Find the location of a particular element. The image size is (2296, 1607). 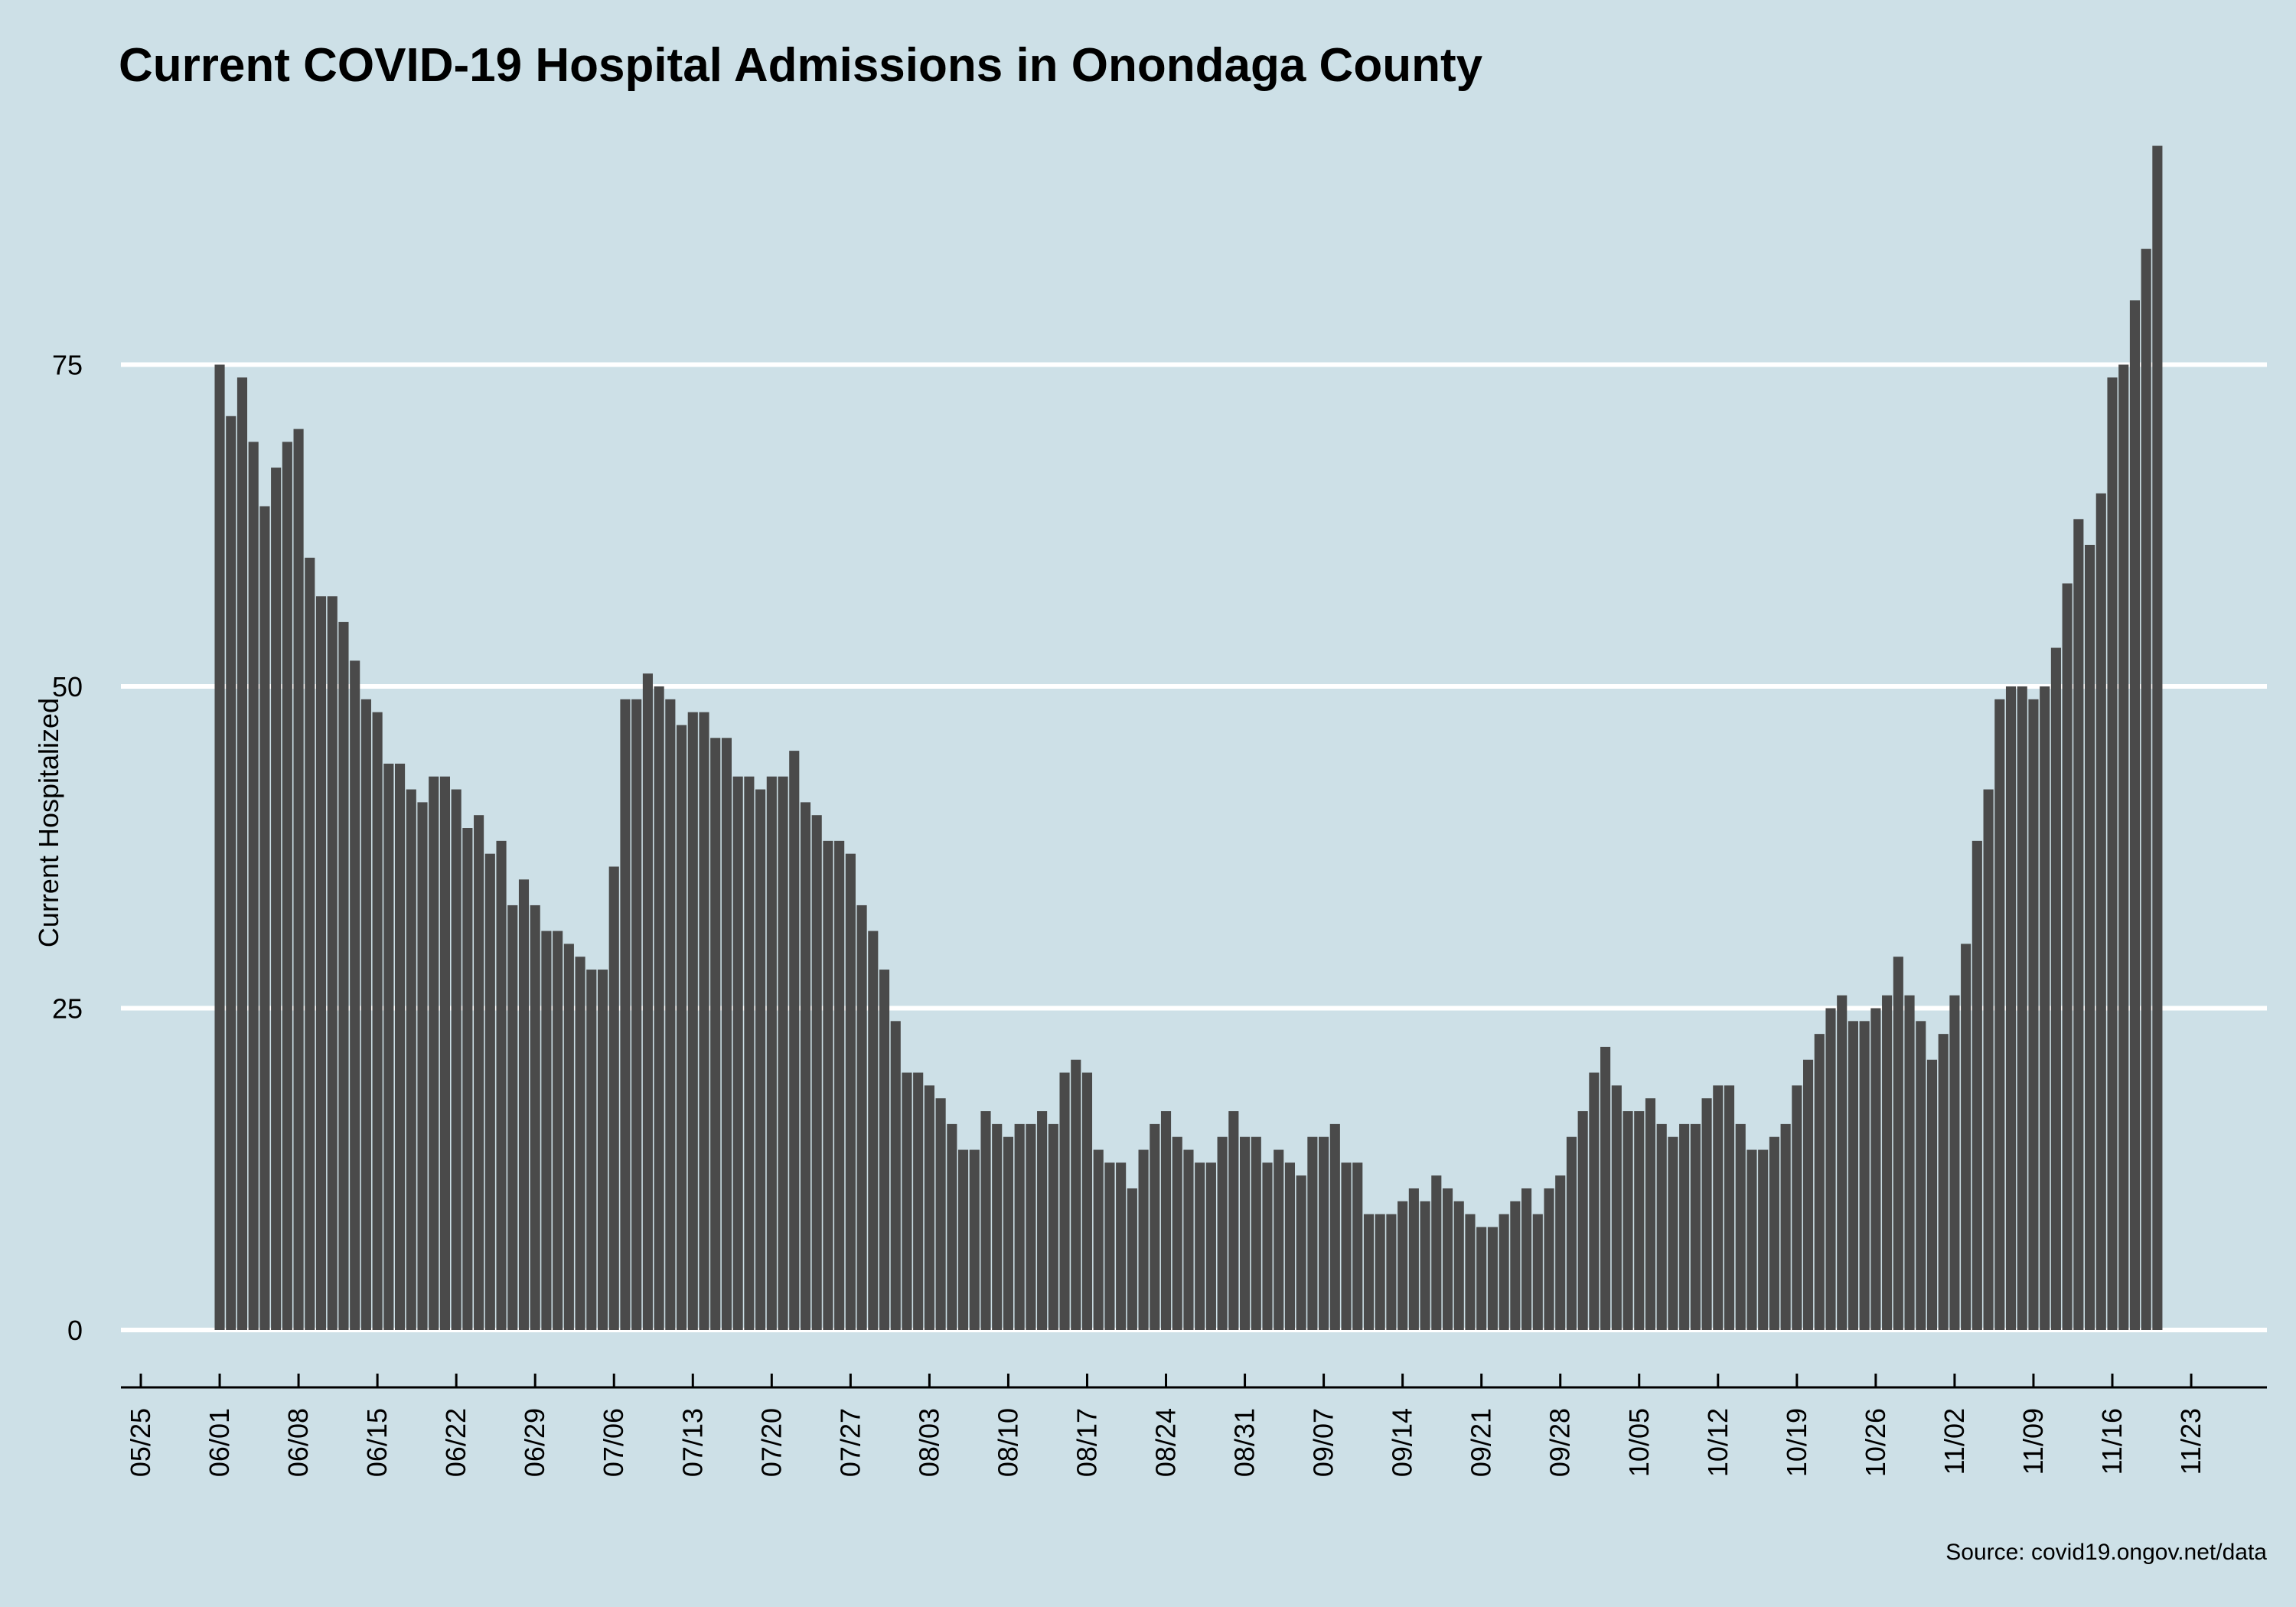

x-tick-label: 08/10 is located at coordinates (1007, 1442).